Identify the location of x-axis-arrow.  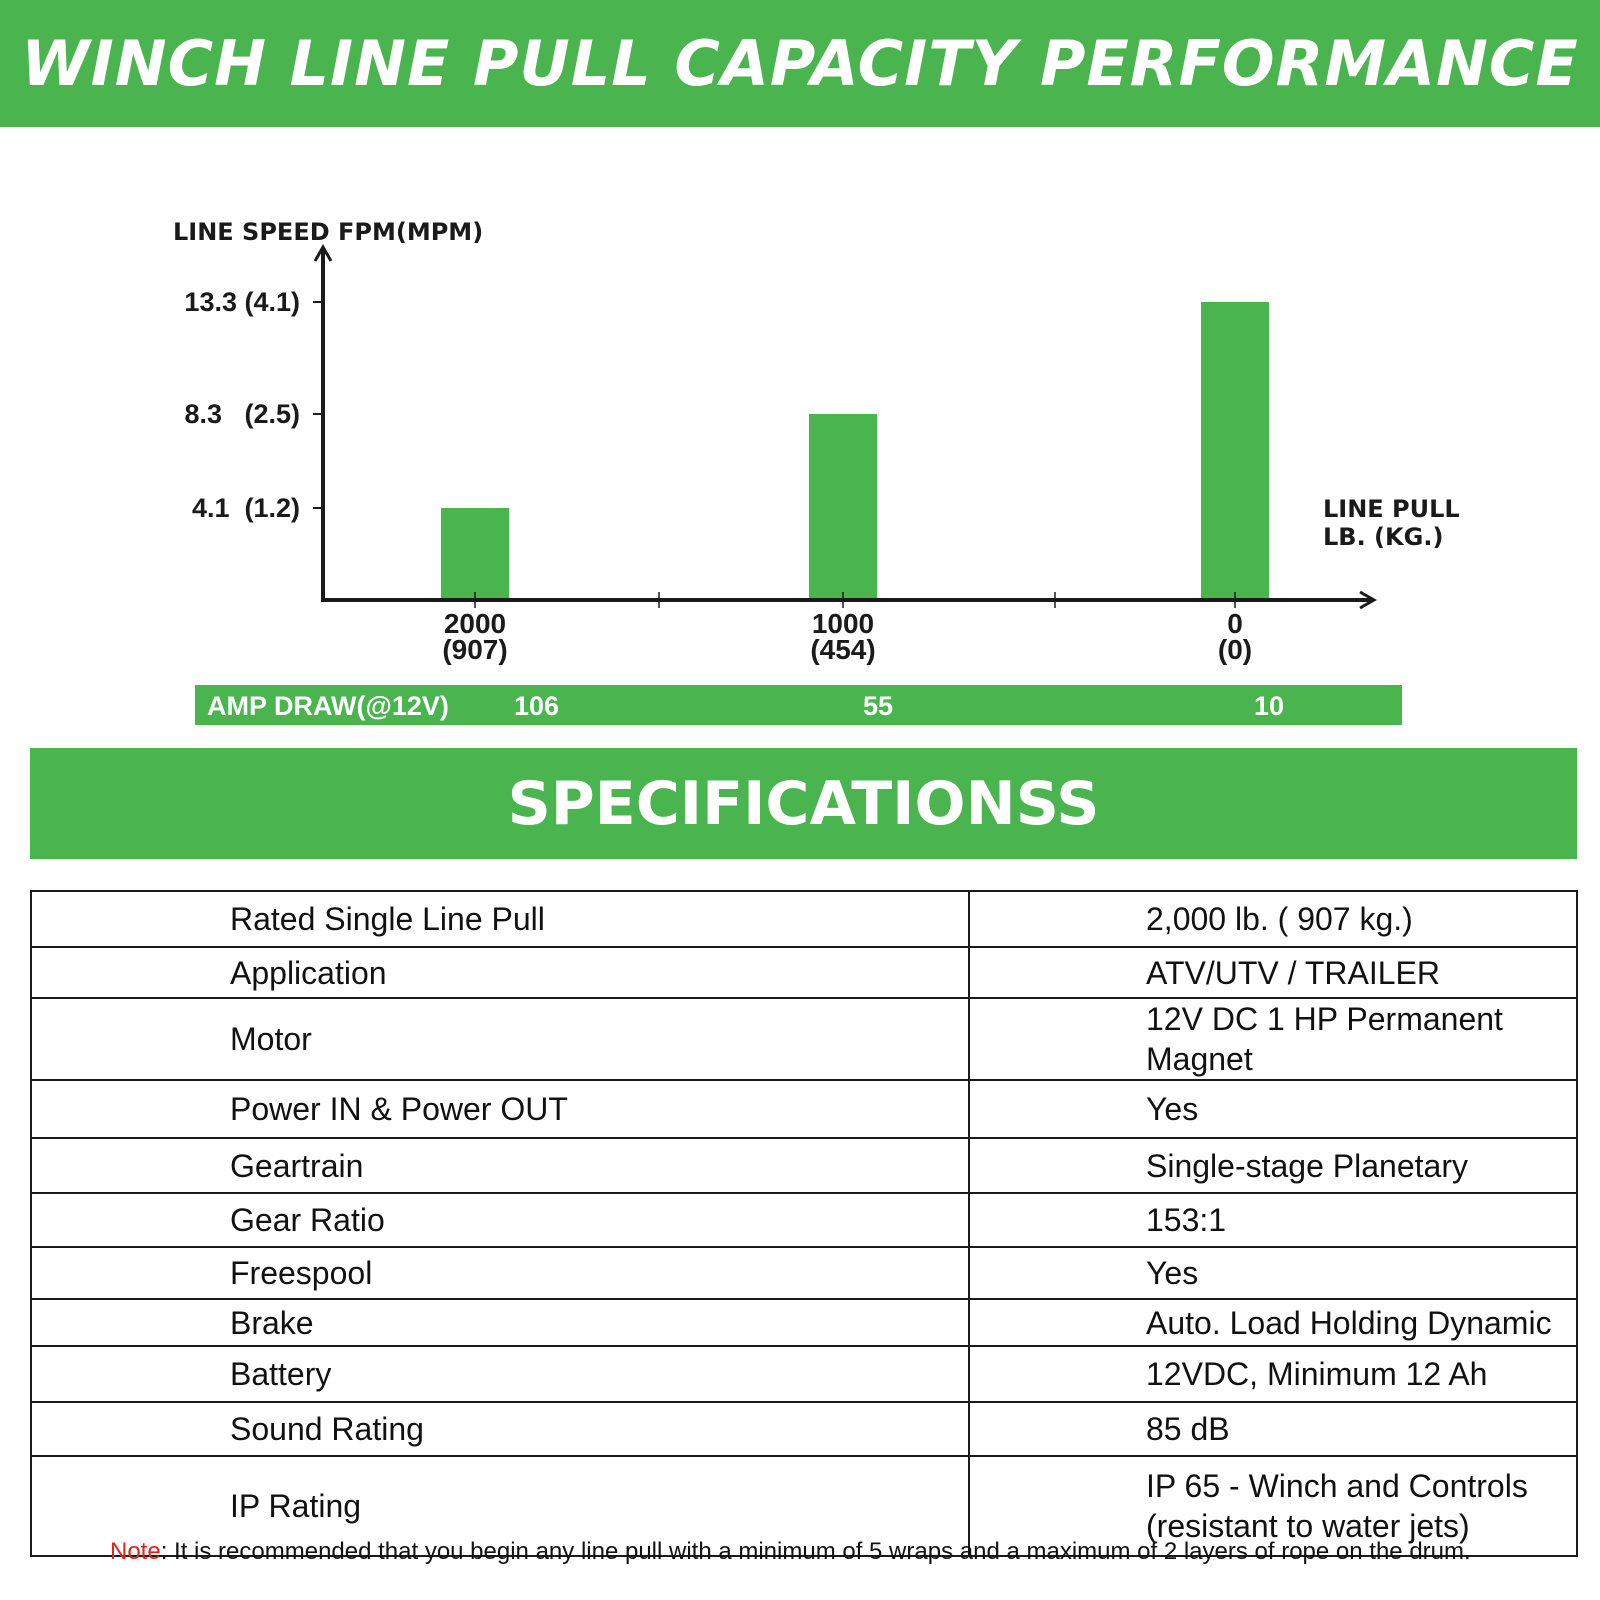
(1368, 600).